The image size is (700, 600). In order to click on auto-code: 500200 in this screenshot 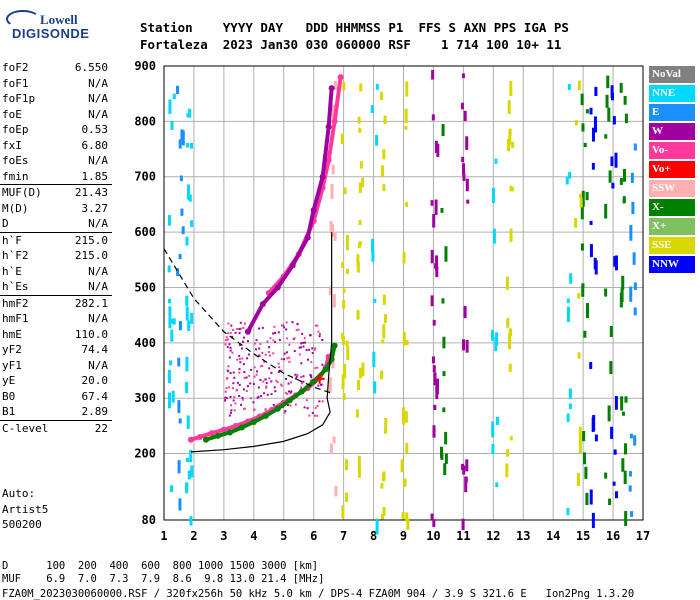, I will do `click(22, 524)`.